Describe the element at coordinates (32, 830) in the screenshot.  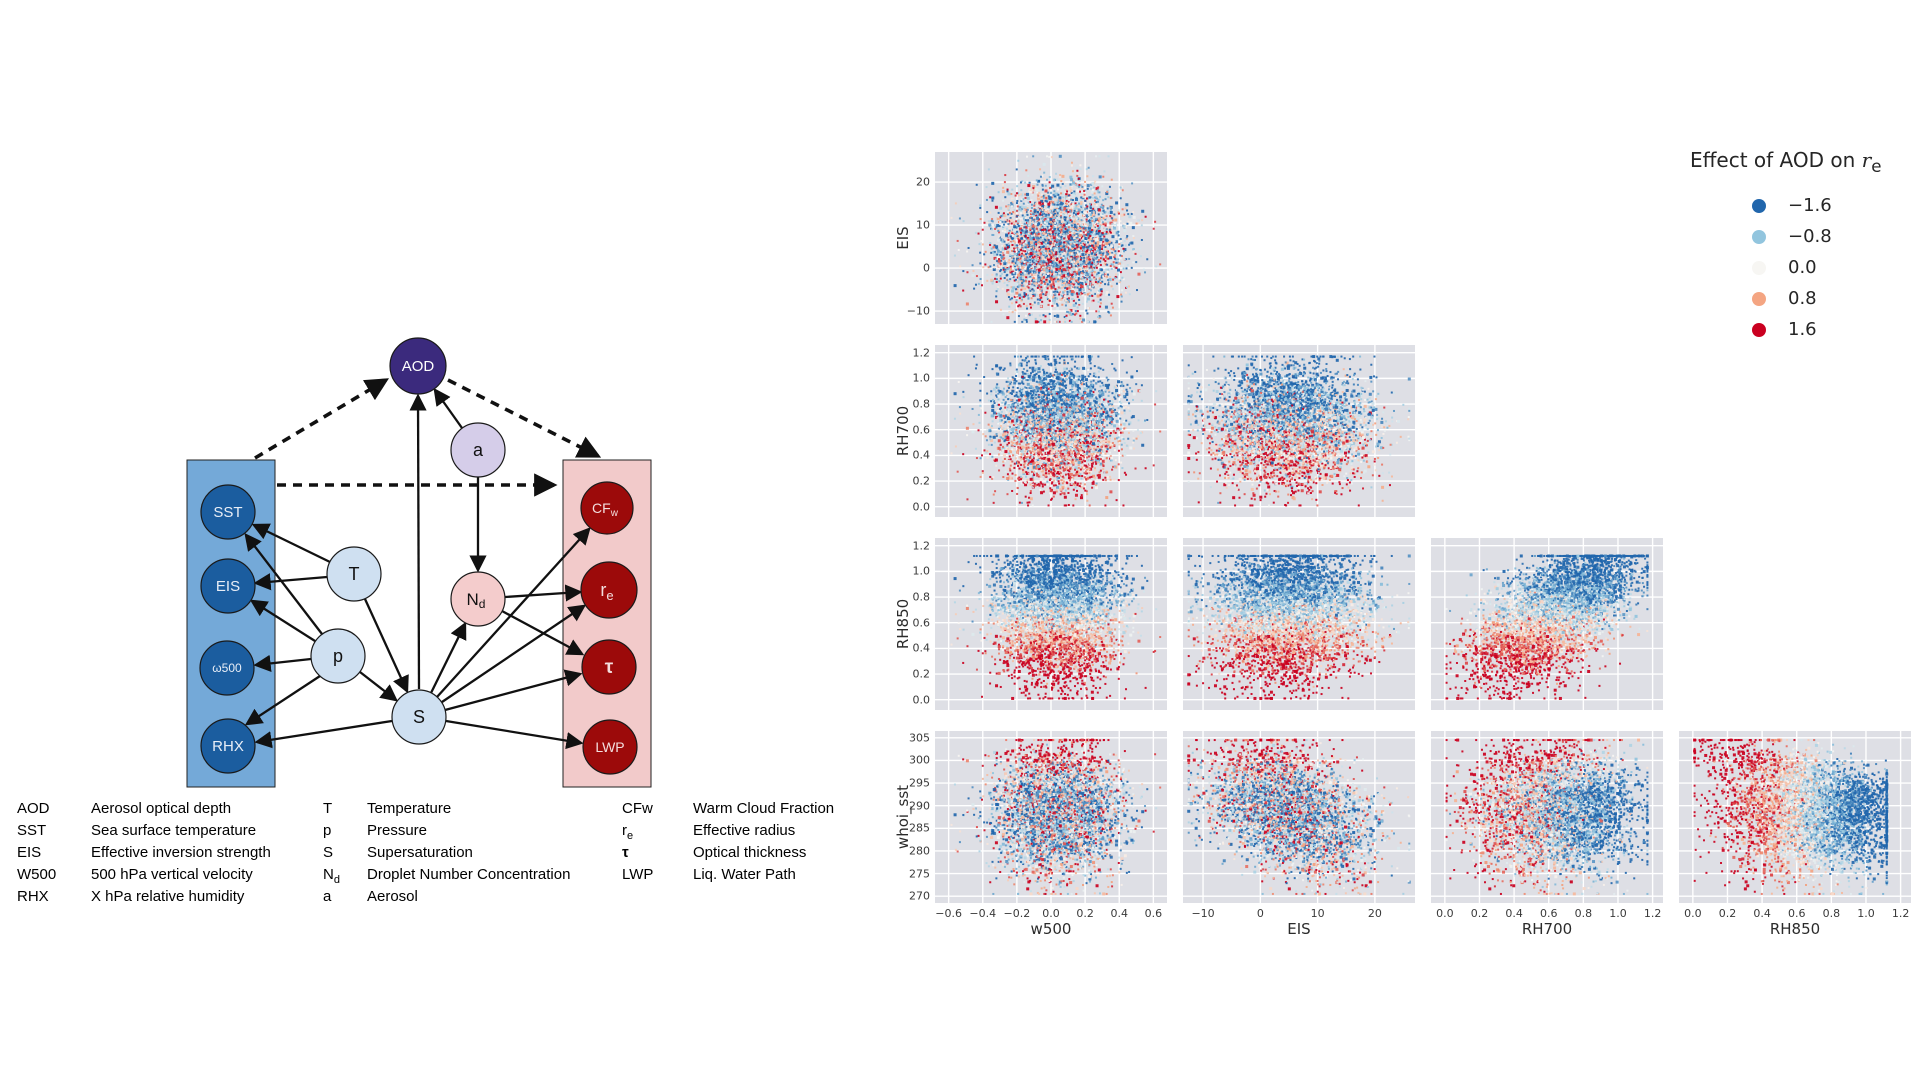
I see `glossary-abbr: SST` at that location.